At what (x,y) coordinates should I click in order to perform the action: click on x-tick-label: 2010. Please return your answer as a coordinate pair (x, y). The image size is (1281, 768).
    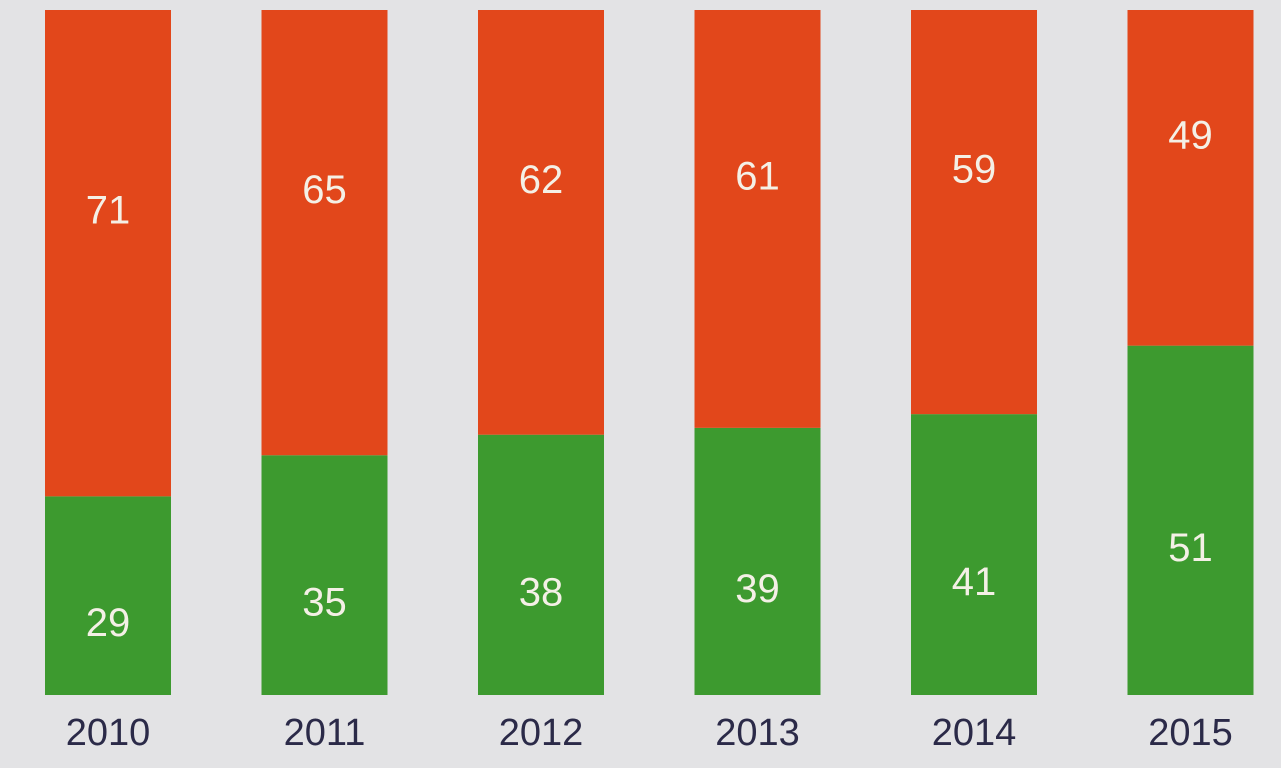
    Looking at the image, I should click on (108, 733).